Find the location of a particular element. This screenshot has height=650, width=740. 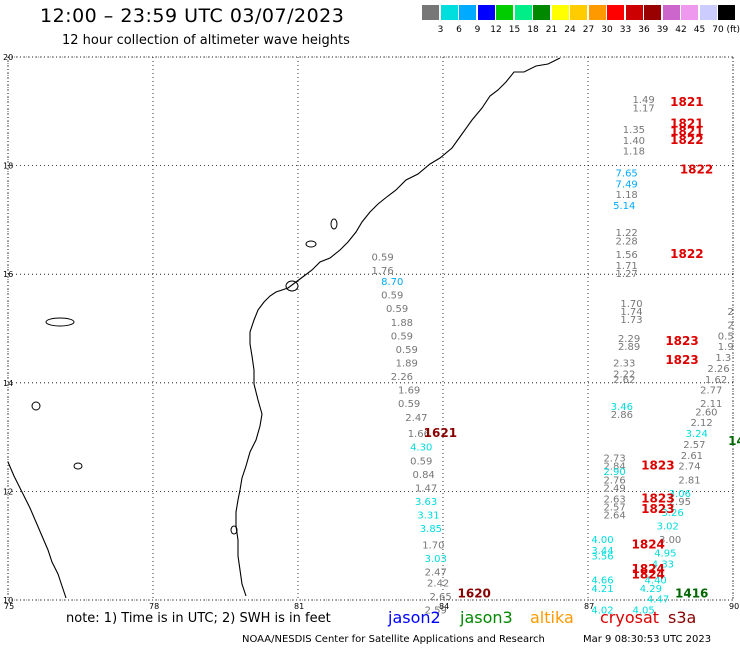

swh-value: 2.65 is located at coordinates (440, 597).